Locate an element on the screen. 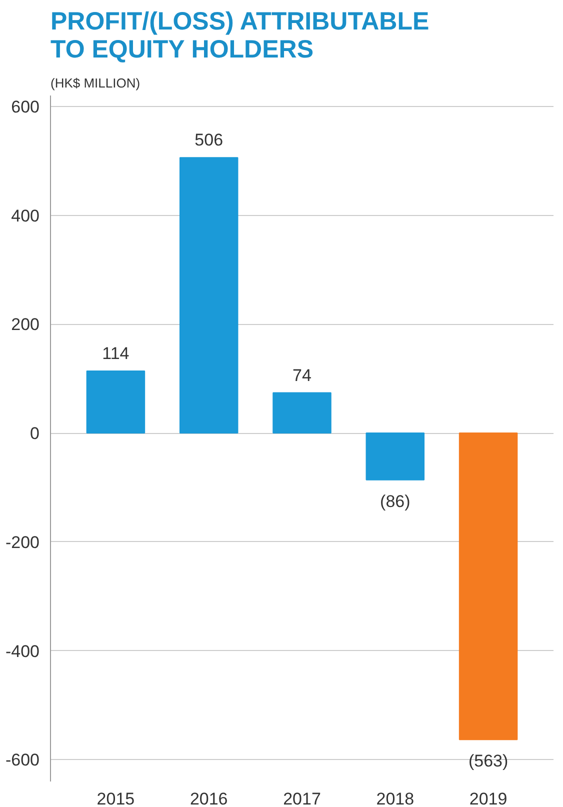 The height and width of the screenshot is (807, 563). y-tick-label: 600 is located at coordinates (25, 106).